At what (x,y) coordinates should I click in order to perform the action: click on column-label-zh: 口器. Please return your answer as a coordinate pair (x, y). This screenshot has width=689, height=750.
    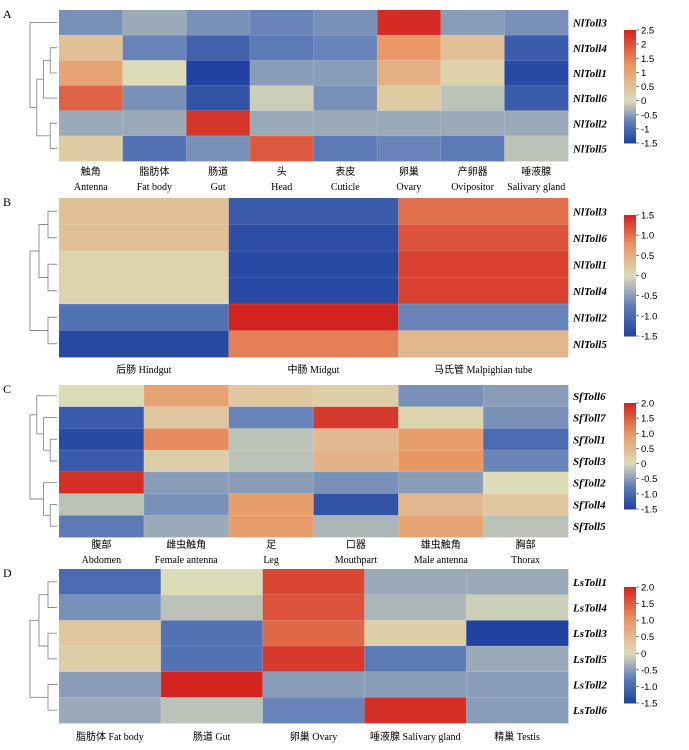
    Looking at the image, I should click on (356, 545).